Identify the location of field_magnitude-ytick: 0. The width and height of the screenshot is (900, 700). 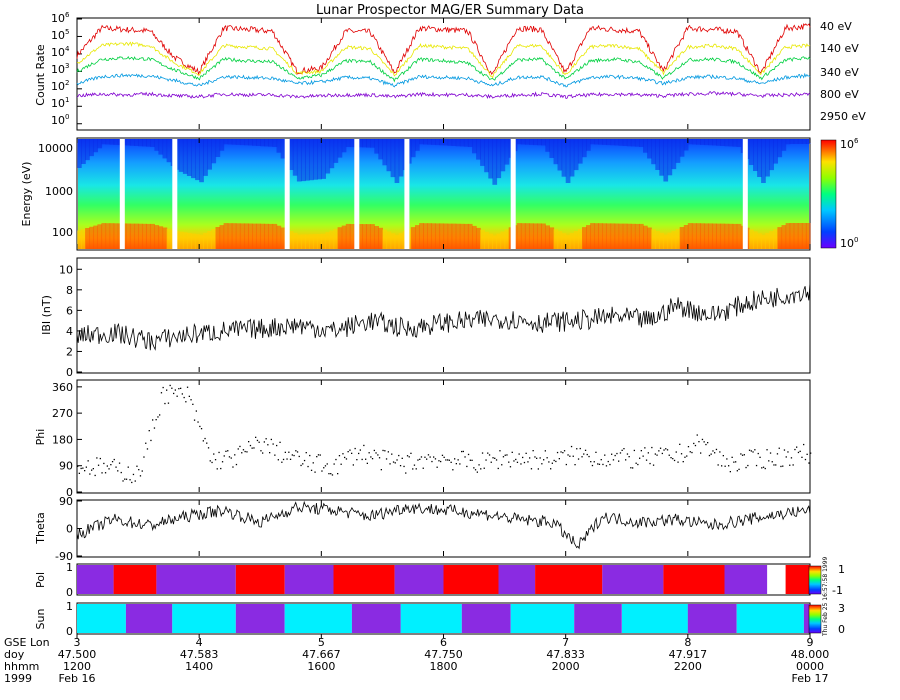
(69, 372).